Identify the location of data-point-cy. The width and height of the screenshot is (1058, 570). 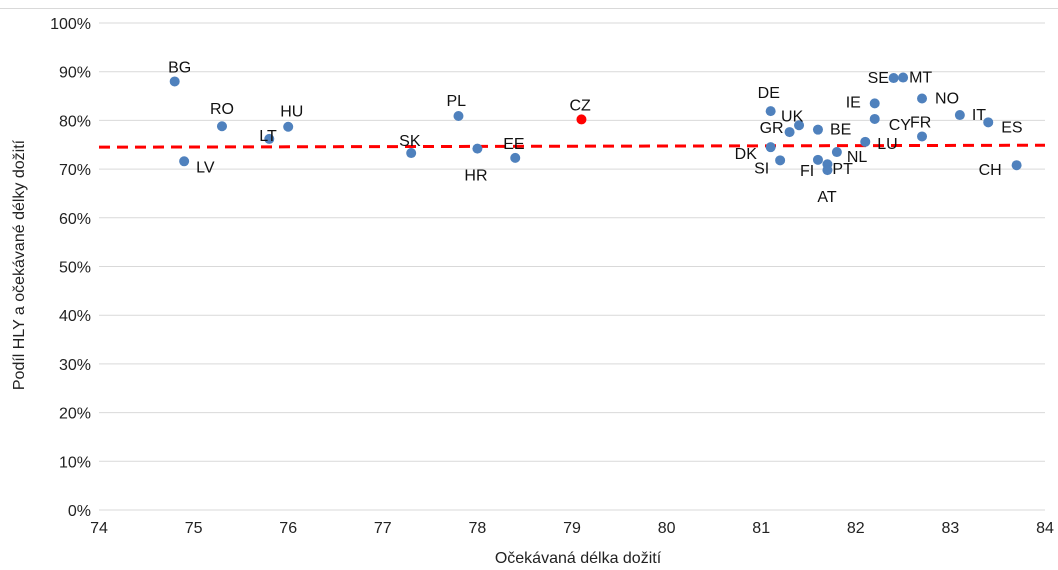
(874, 118).